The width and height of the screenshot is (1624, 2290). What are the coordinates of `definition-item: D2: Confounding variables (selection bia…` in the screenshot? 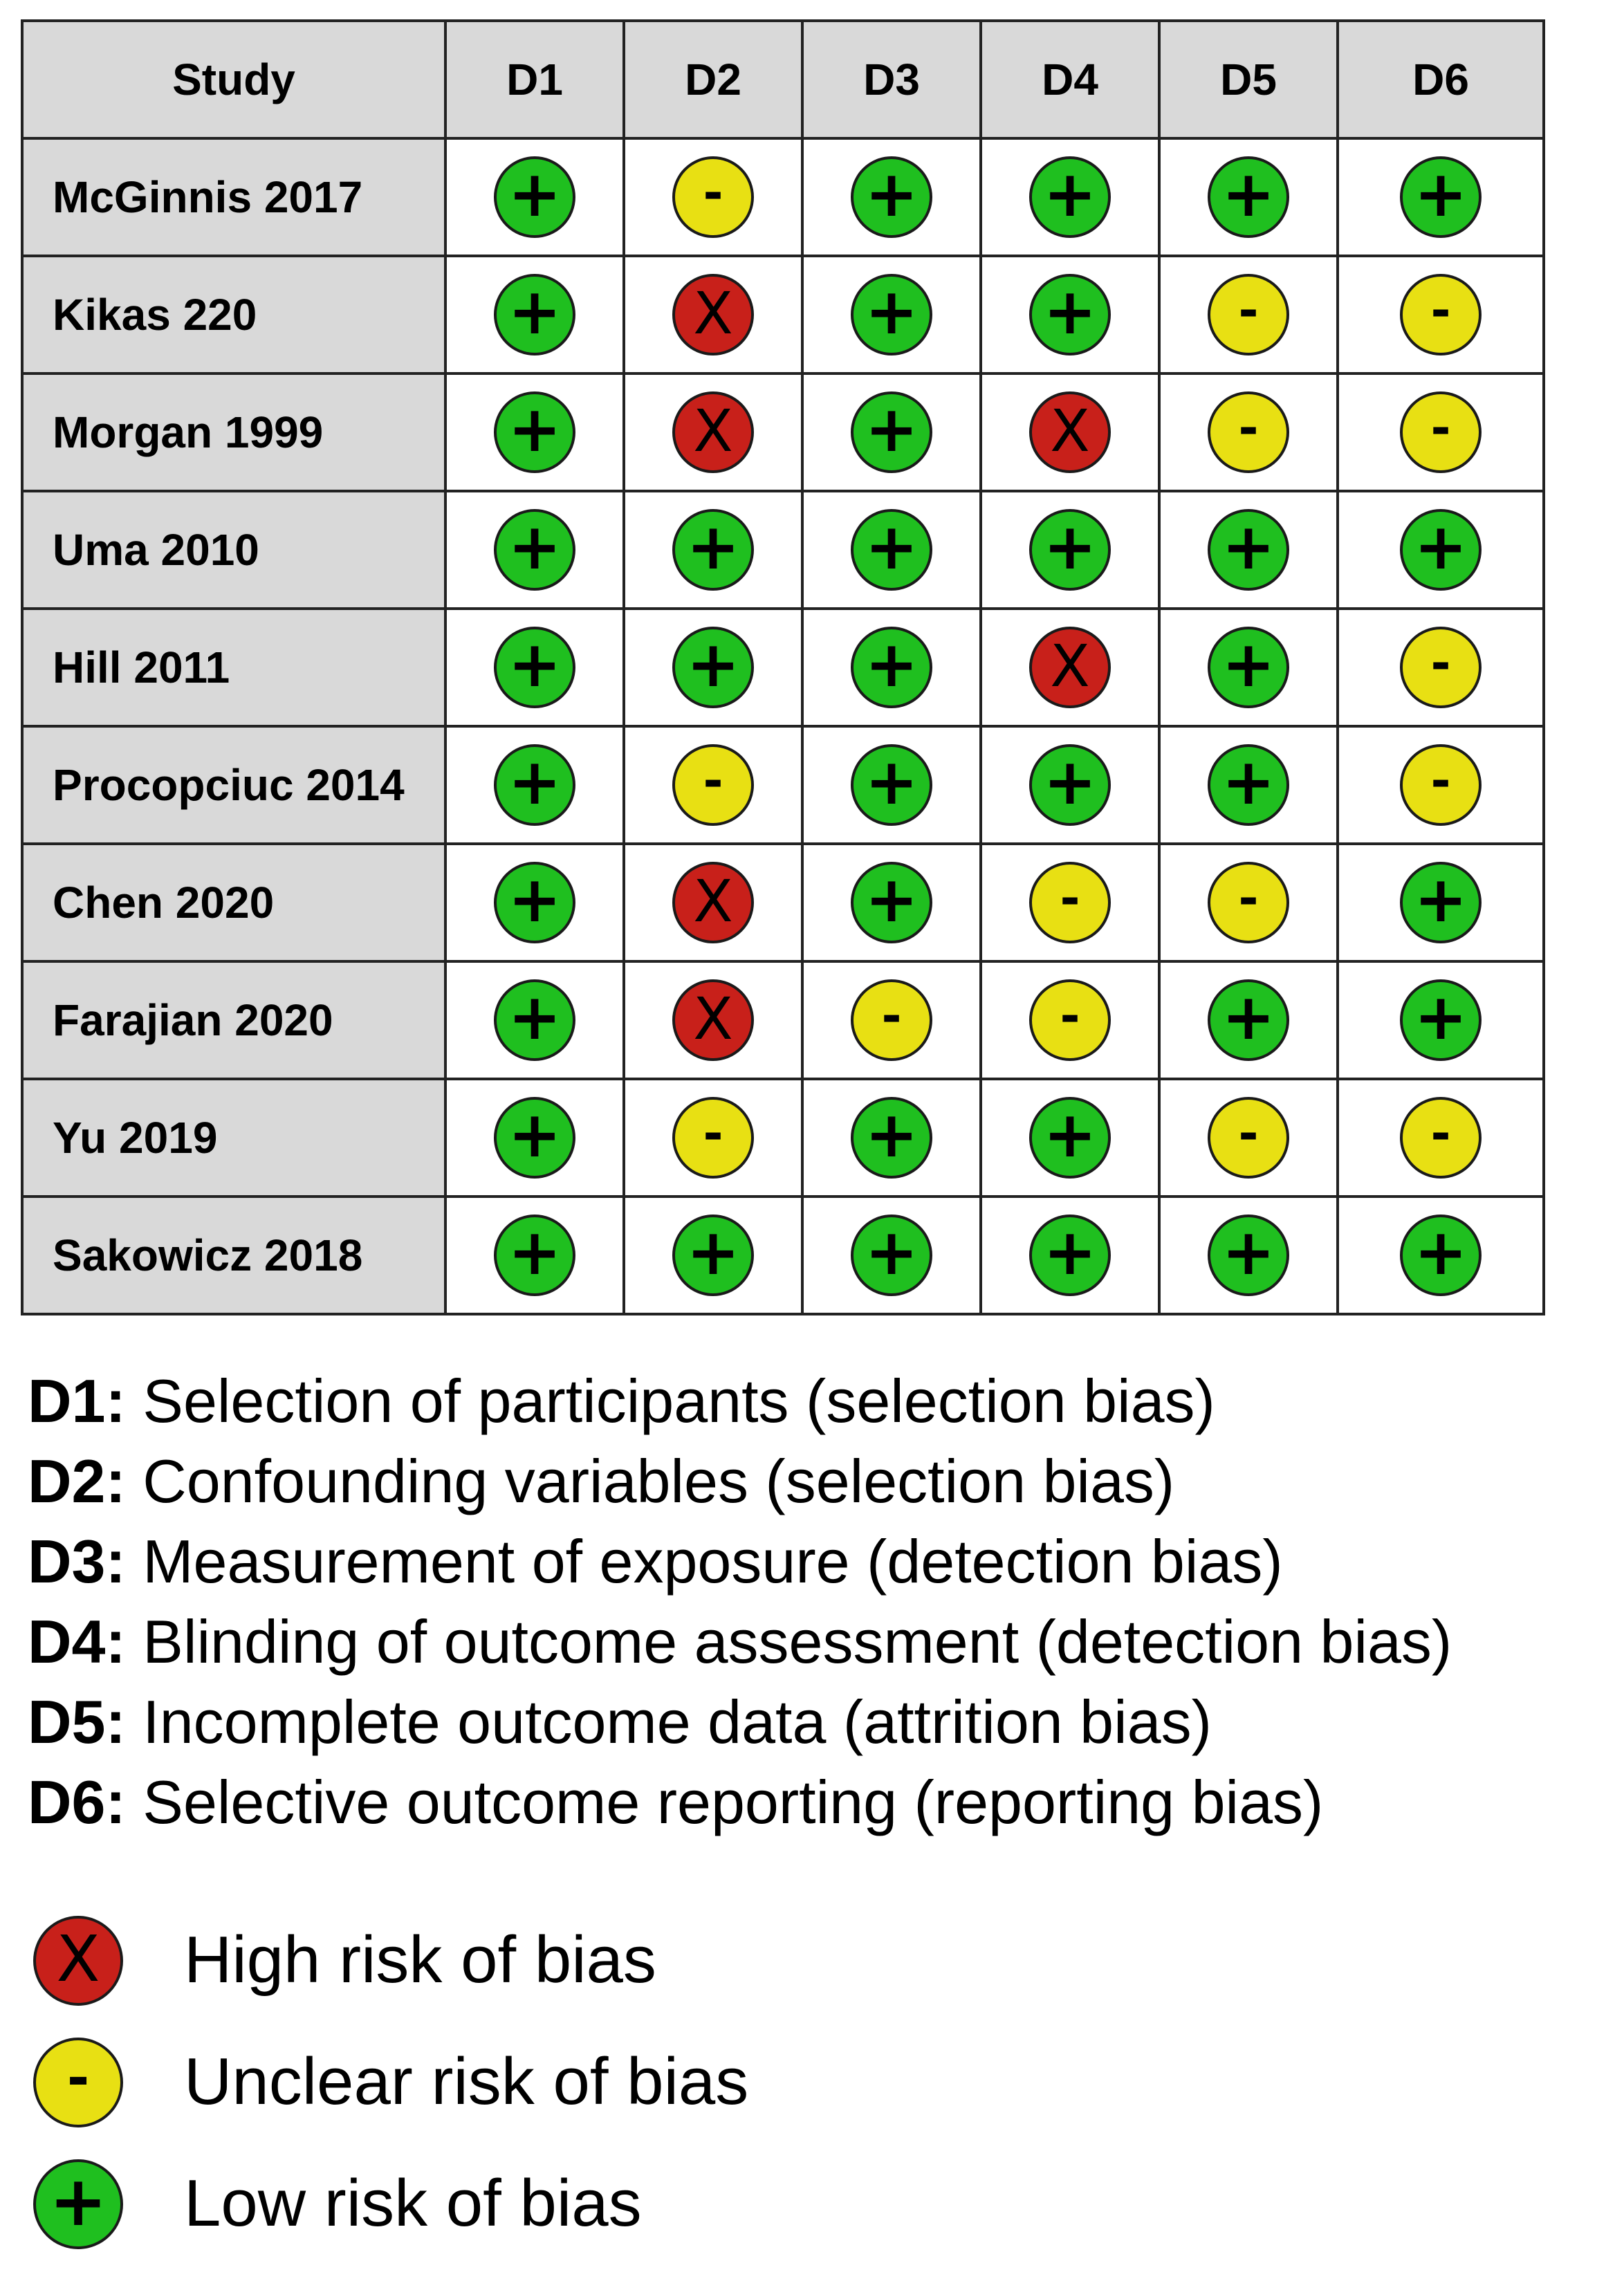 It's located at (740, 1482).